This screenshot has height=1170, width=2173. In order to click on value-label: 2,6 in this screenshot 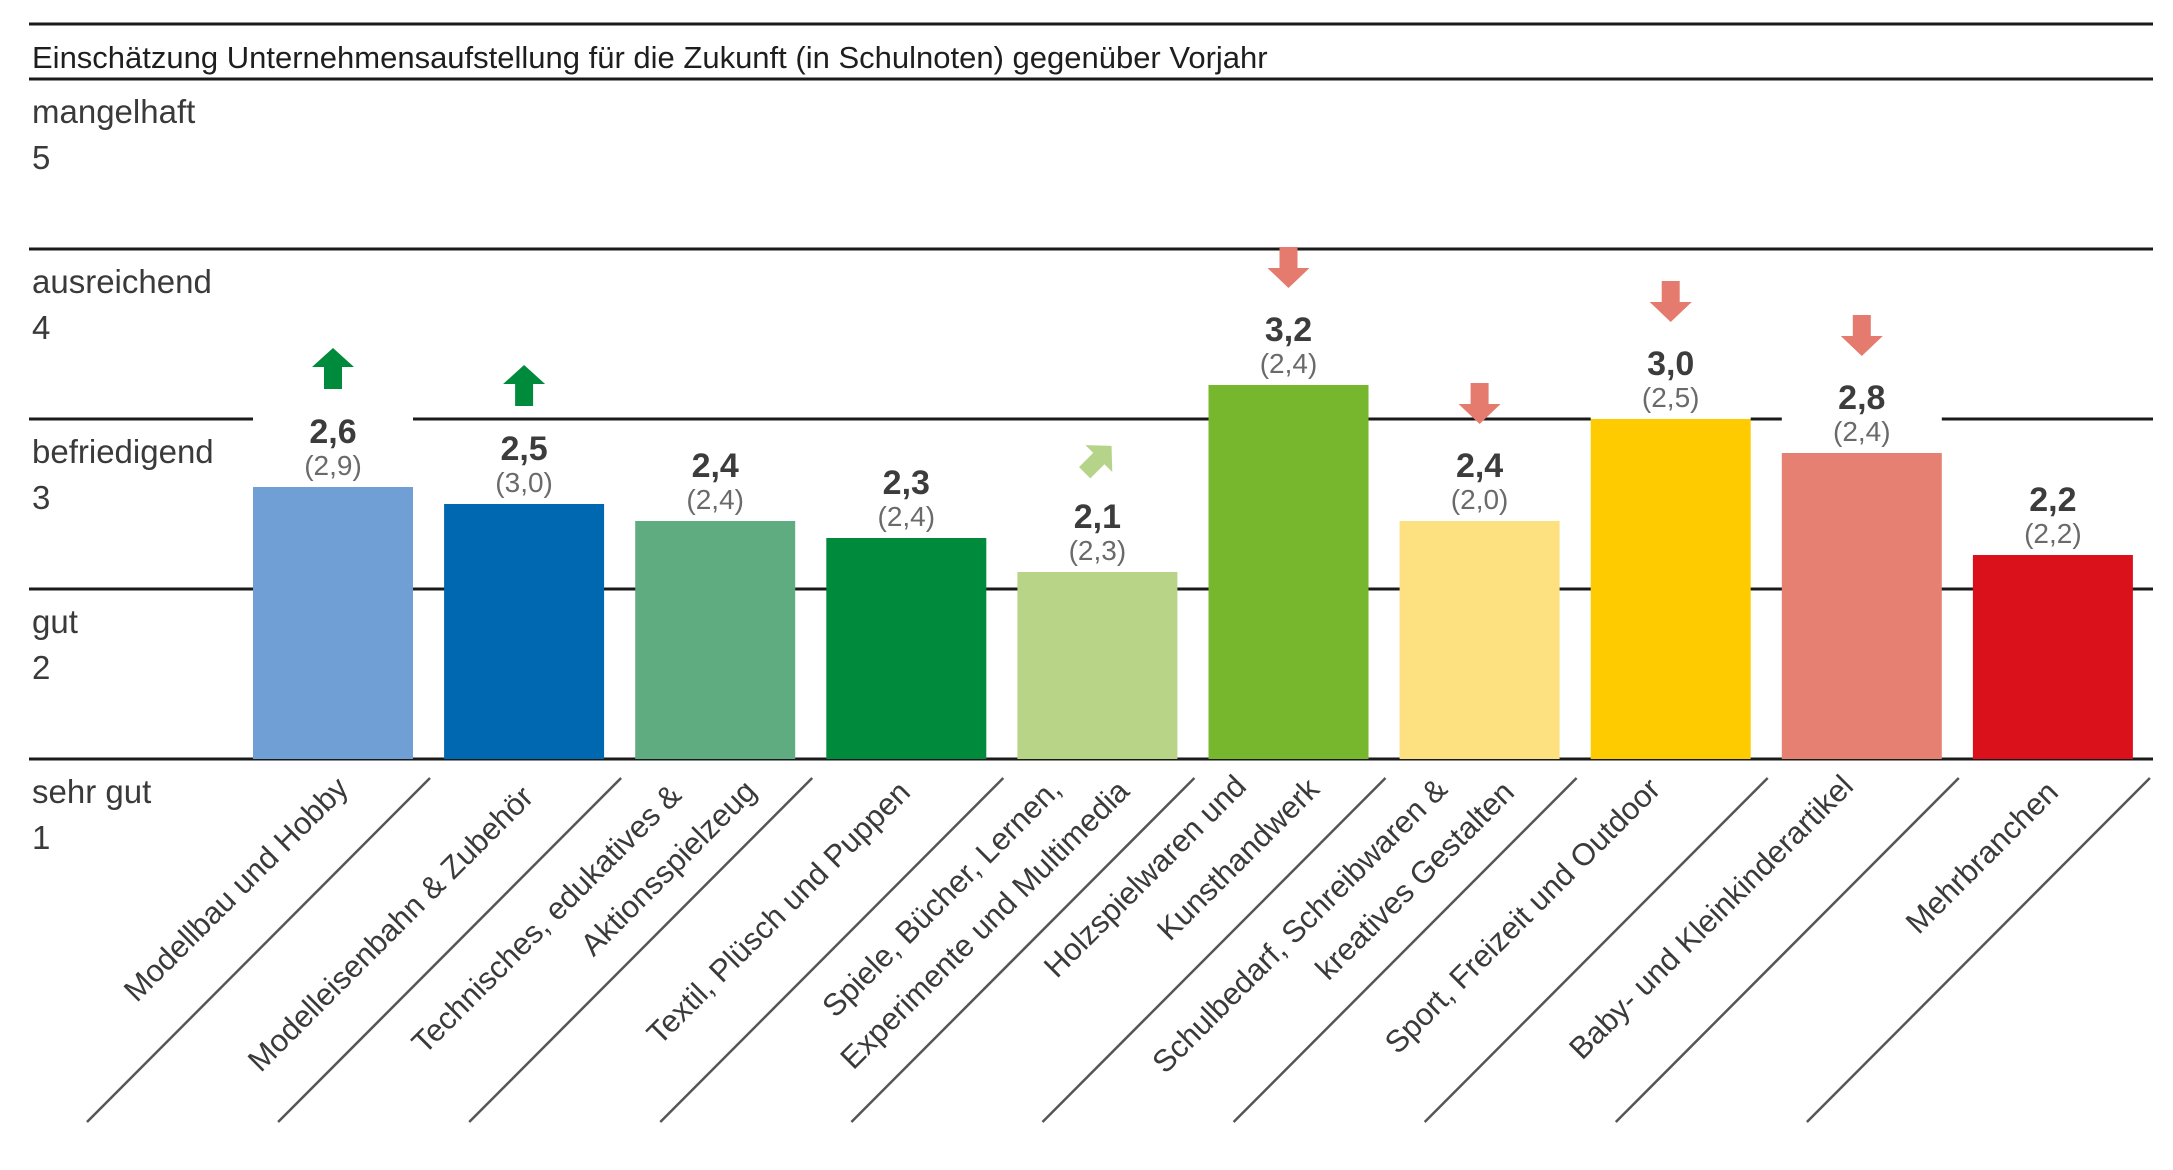, I will do `click(332, 432)`.